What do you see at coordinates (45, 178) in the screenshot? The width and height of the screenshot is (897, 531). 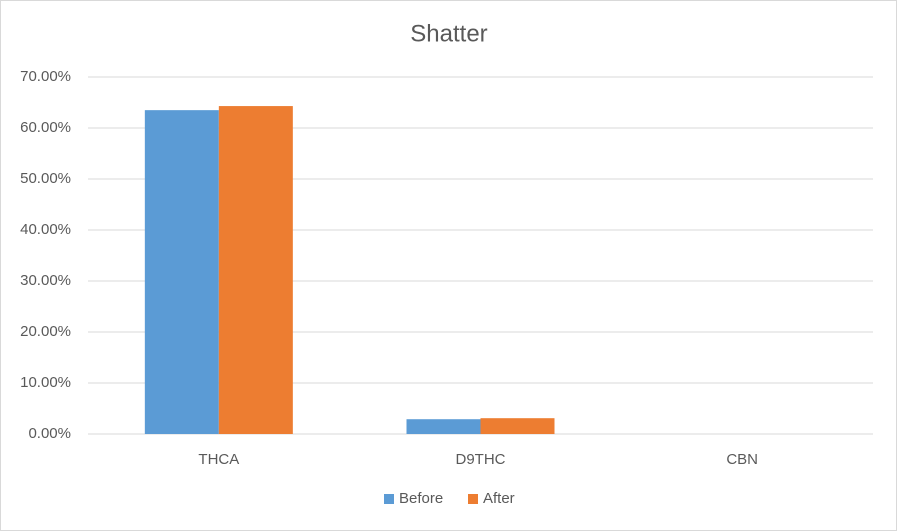 I see `y-tick-label: 50.00%` at bounding box center [45, 178].